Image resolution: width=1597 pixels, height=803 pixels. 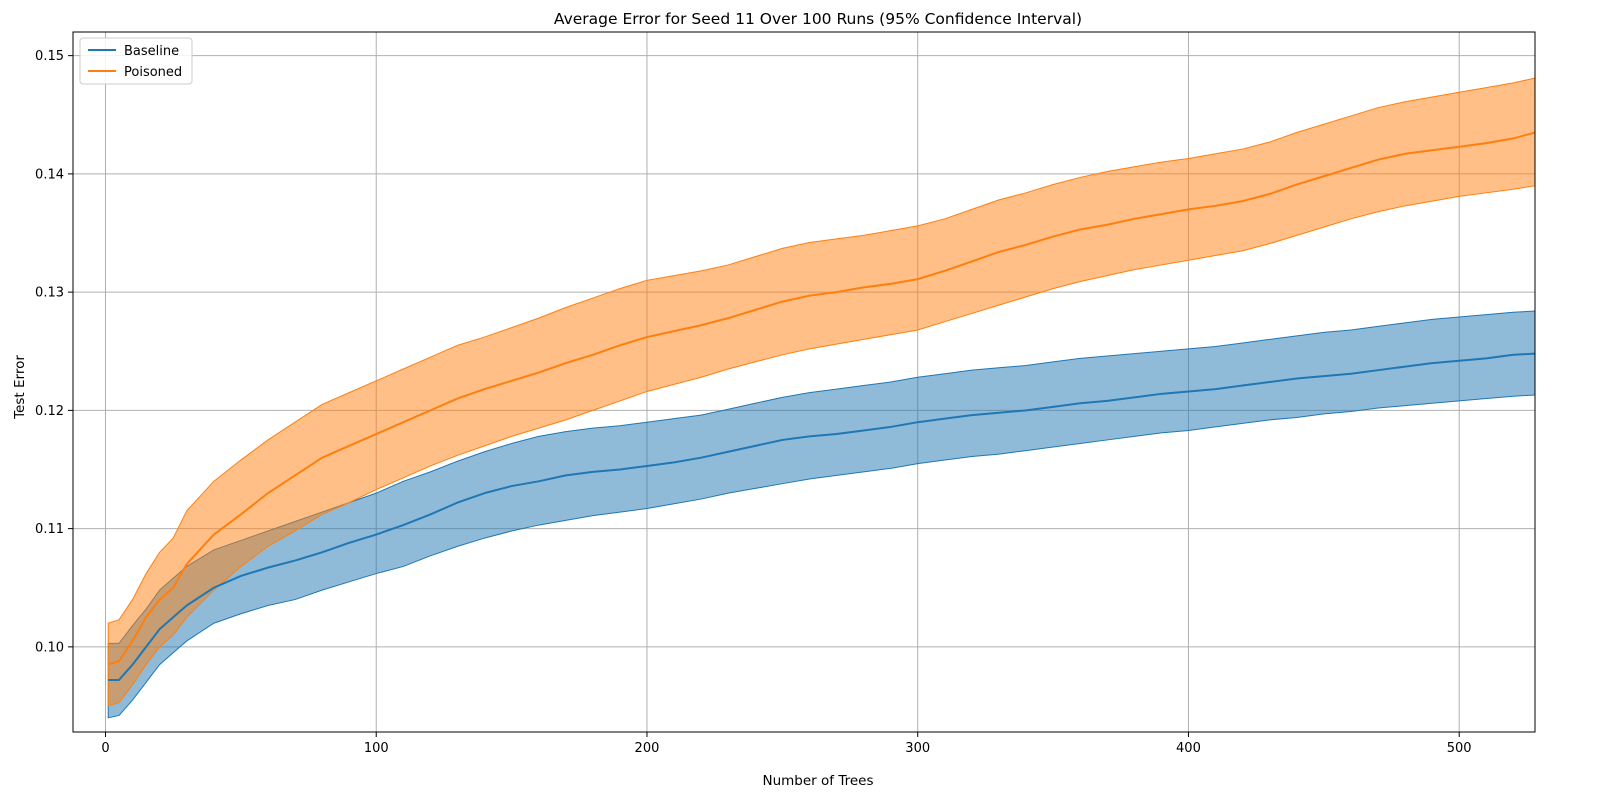 What do you see at coordinates (49, 174) in the screenshot?
I see `y-tick-label: 0.14` at bounding box center [49, 174].